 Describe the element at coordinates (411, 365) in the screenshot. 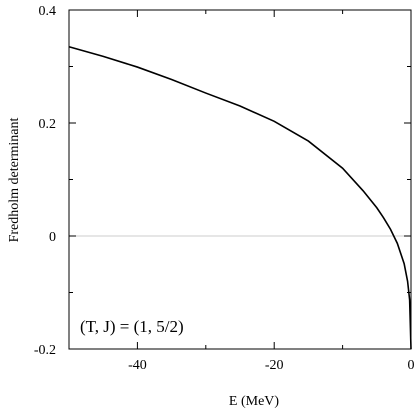

I see `x-tick-label: 0` at that location.